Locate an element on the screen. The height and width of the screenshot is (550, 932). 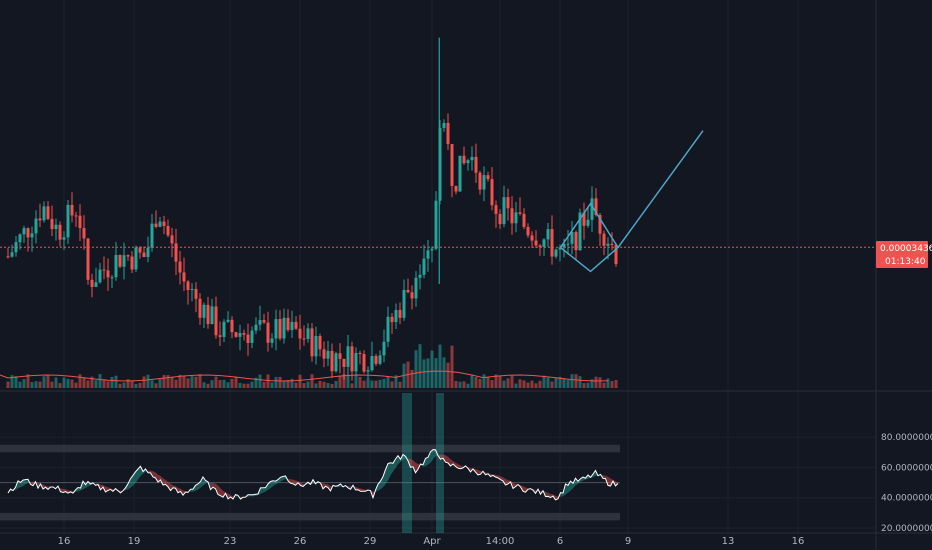
time-axis-tick: 23 is located at coordinates (230, 541).